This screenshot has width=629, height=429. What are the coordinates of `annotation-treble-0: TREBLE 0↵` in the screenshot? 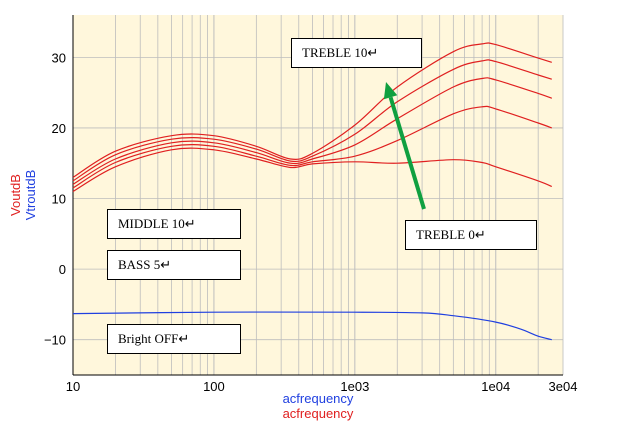 It's located at (471, 235).